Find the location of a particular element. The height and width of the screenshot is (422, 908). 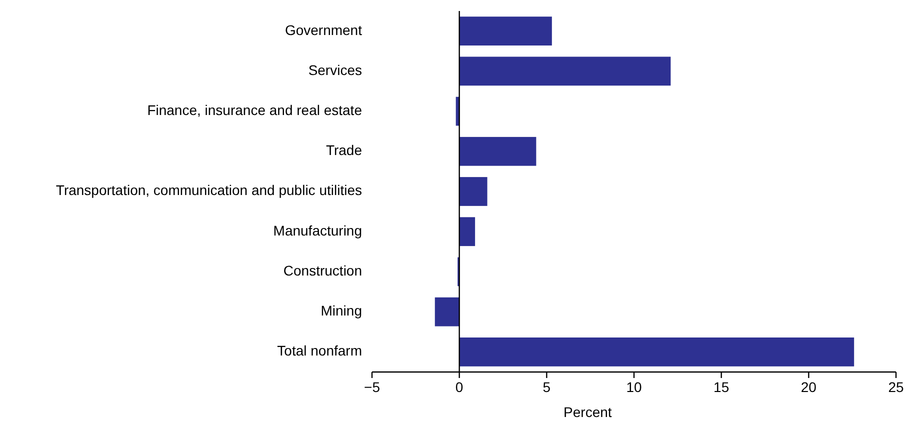

x-tick-label: 0 is located at coordinates (459, 387).